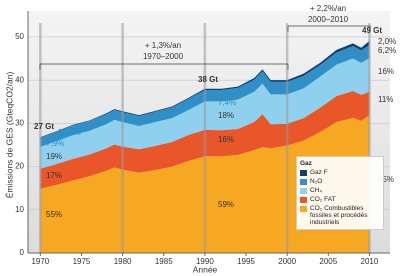  I want to click on x-tick-label: 1980, so click(123, 261).